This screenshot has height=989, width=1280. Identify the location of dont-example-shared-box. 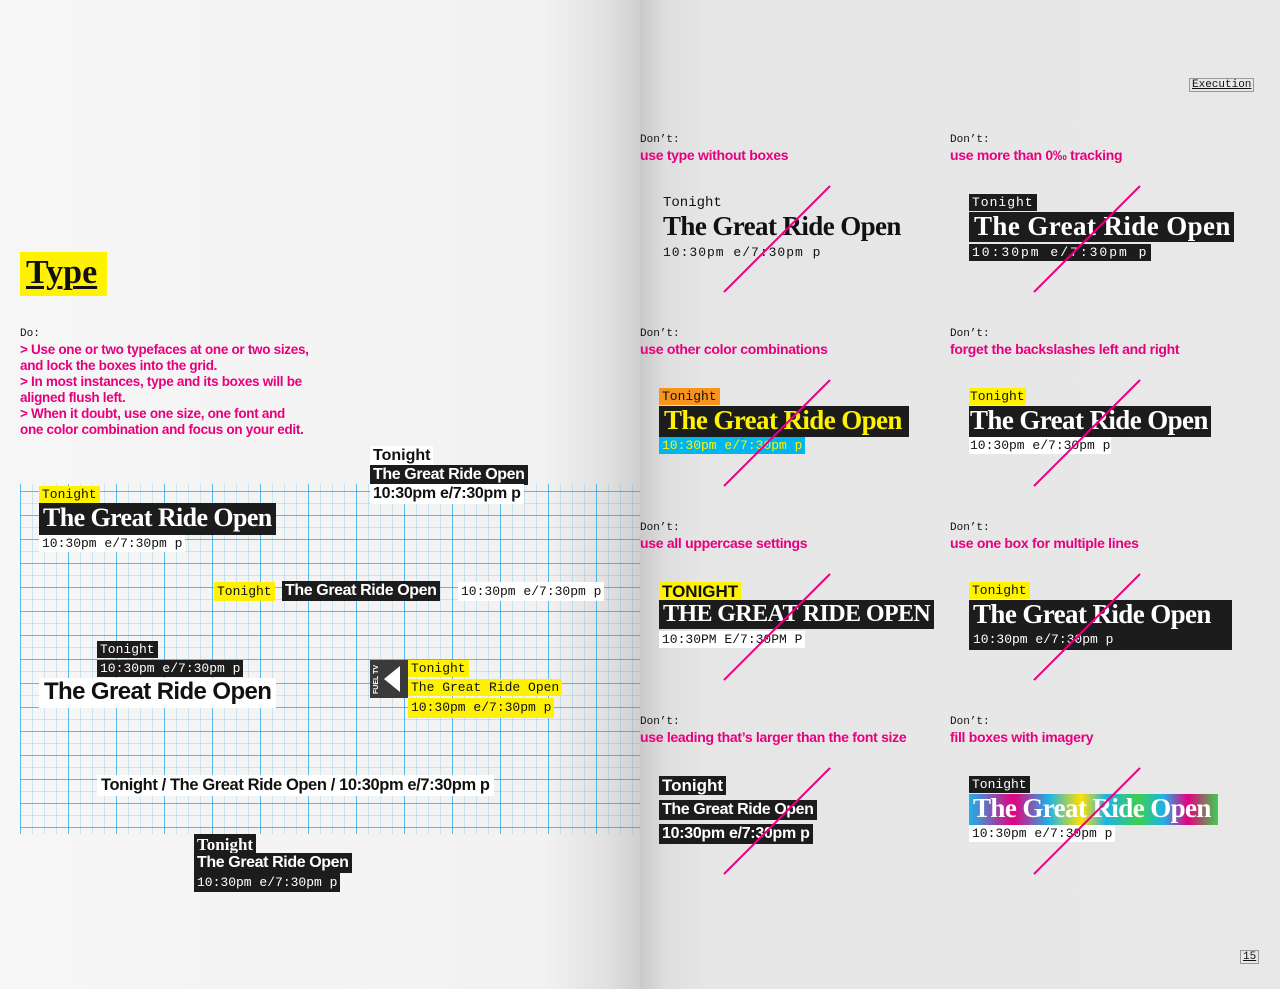
(1100, 625).